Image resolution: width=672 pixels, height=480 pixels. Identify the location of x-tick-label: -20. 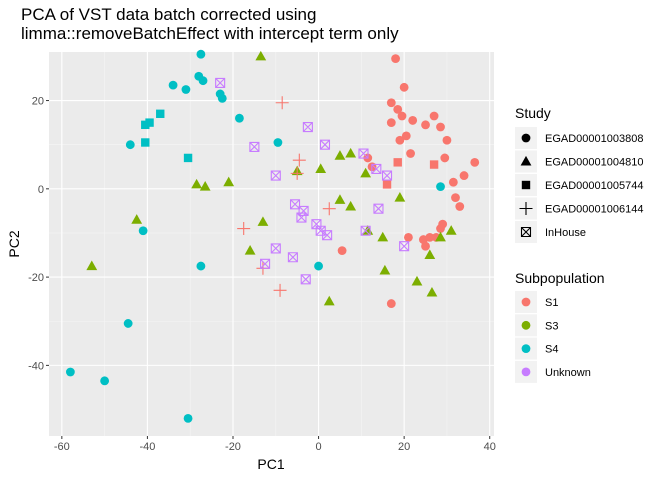
(233, 447).